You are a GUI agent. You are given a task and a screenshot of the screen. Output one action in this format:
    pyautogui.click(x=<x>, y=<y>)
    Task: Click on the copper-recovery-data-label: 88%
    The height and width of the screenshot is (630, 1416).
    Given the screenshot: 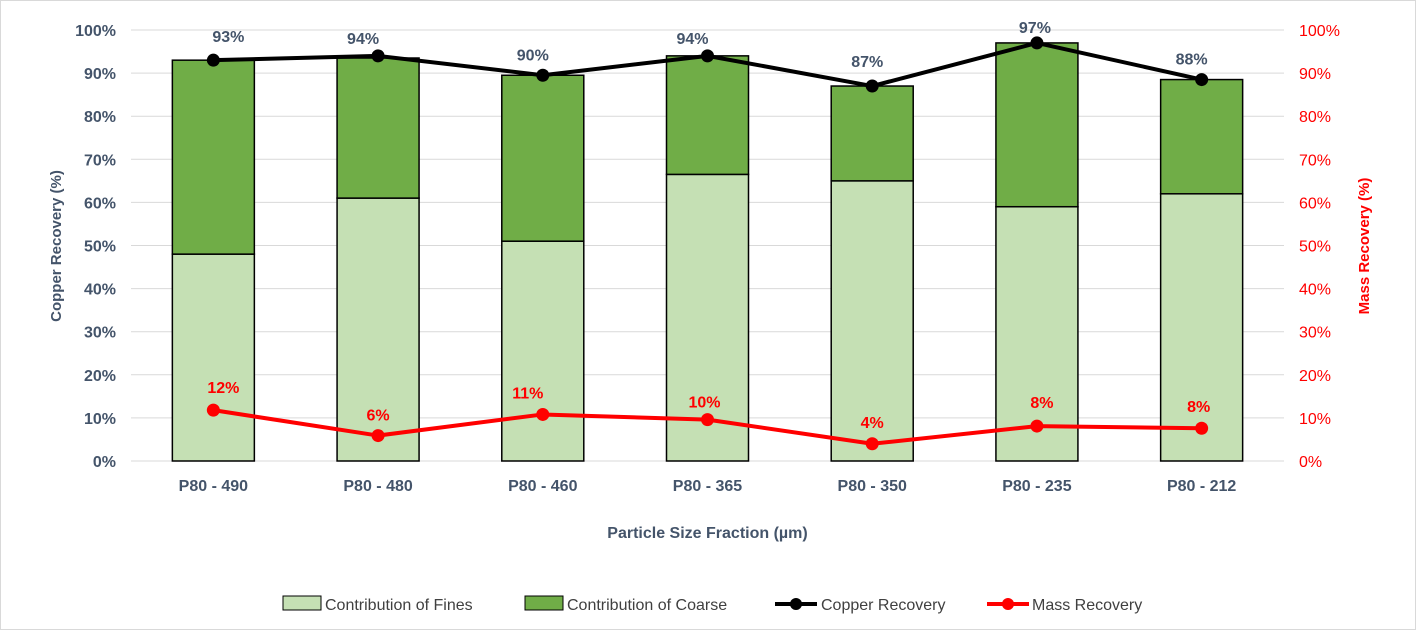 What is the action you would take?
    pyautogui.click(x=1192, y=60)
    